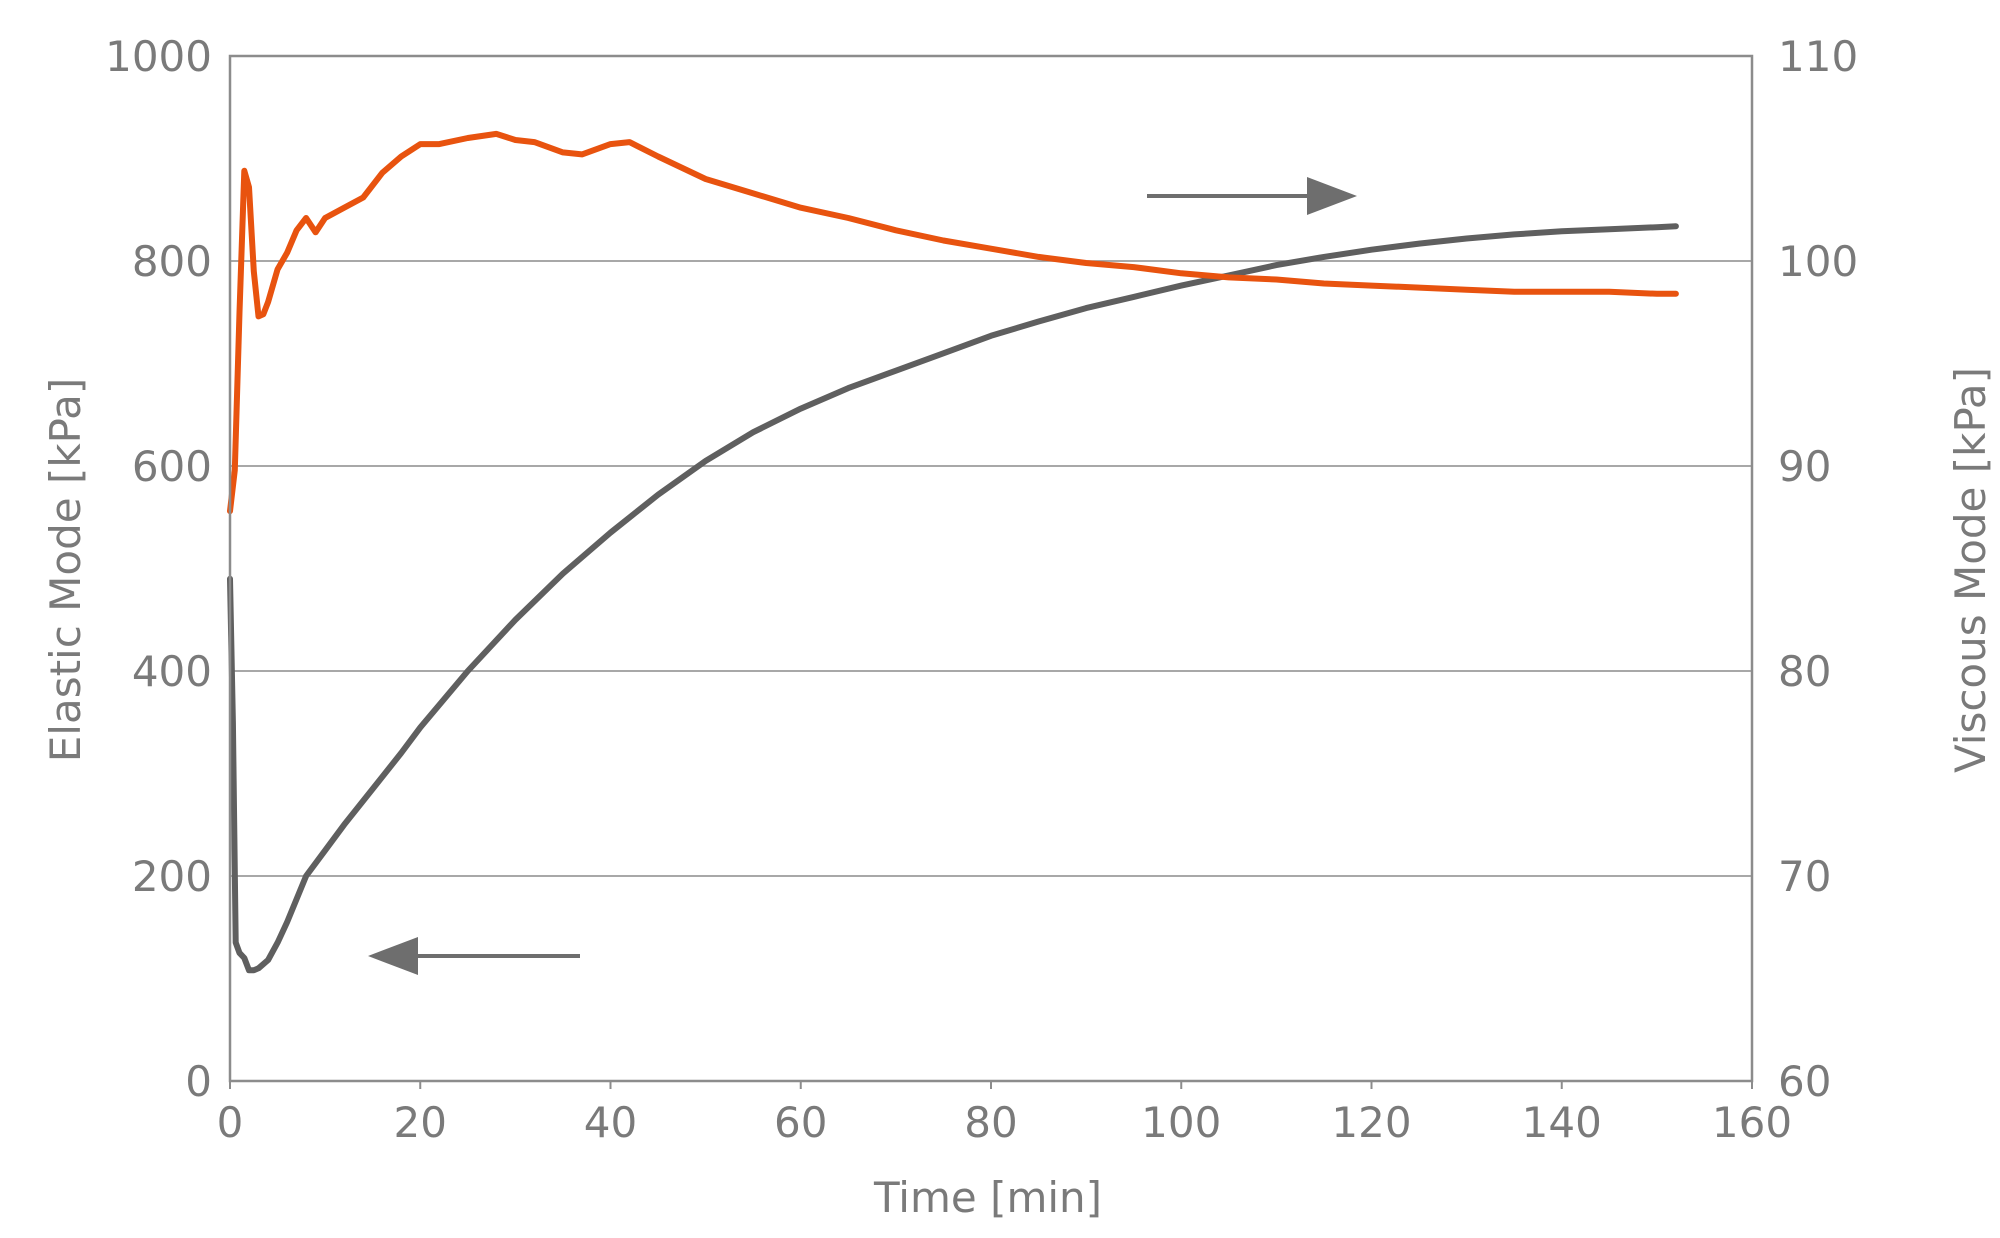 The height and width of the screenshot is (1238, 2000). Describe the element at coordinates (1562, 1122) in the screenshot. I see `x-tick-label: 140` at that location.